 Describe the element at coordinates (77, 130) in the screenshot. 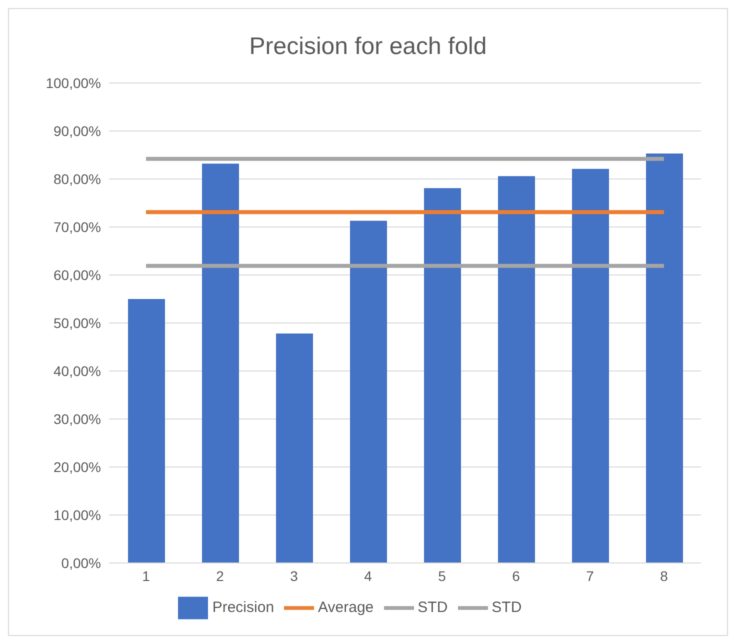

I see `y-tick-label: 90,00%` at that location.